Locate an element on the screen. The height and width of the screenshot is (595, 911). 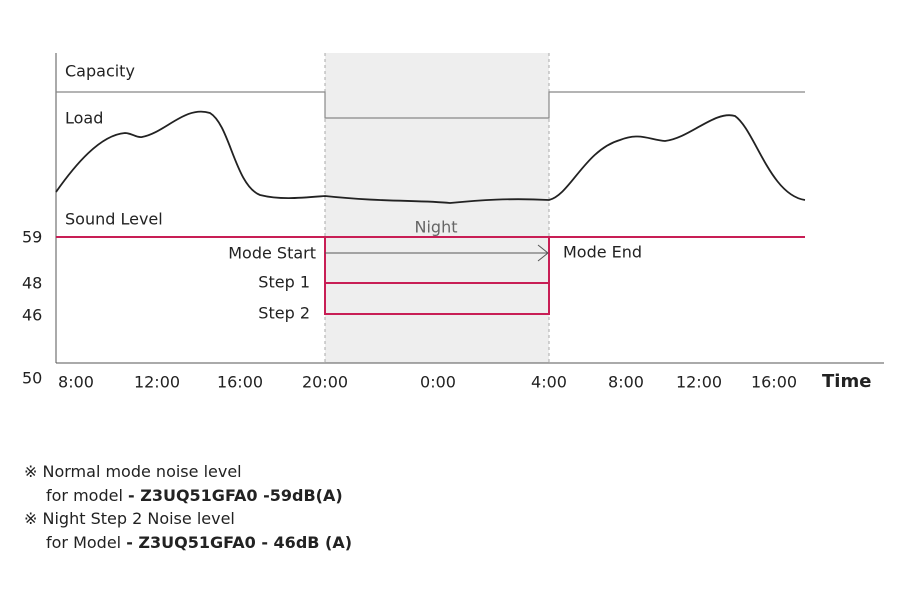
note-prefix: for Model is located at coordinates (86, 542).